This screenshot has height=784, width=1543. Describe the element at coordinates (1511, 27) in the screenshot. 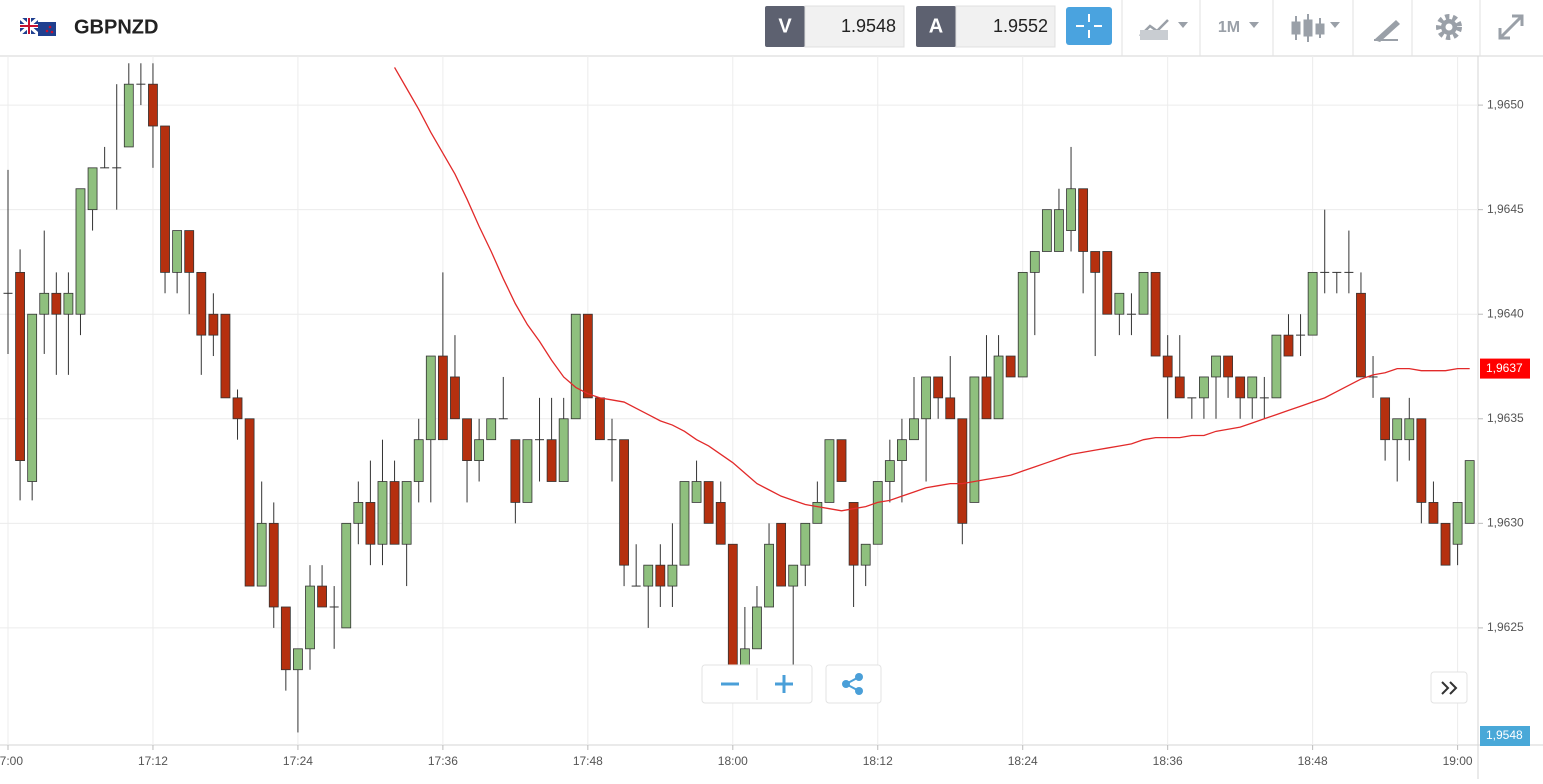

I see `fullscreen-button` at that location.